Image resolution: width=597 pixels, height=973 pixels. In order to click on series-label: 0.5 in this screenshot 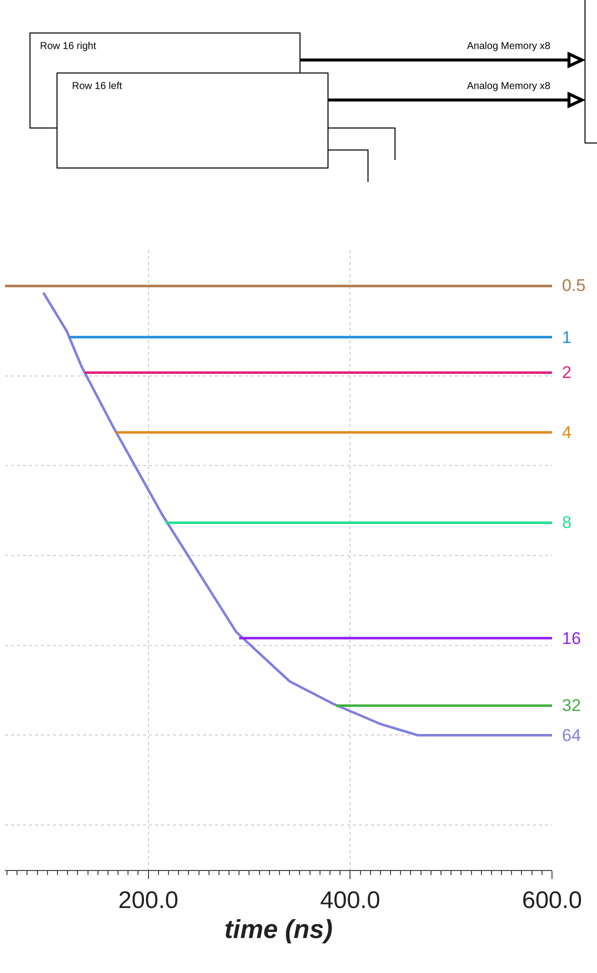, I will do `click(574, 285)`.